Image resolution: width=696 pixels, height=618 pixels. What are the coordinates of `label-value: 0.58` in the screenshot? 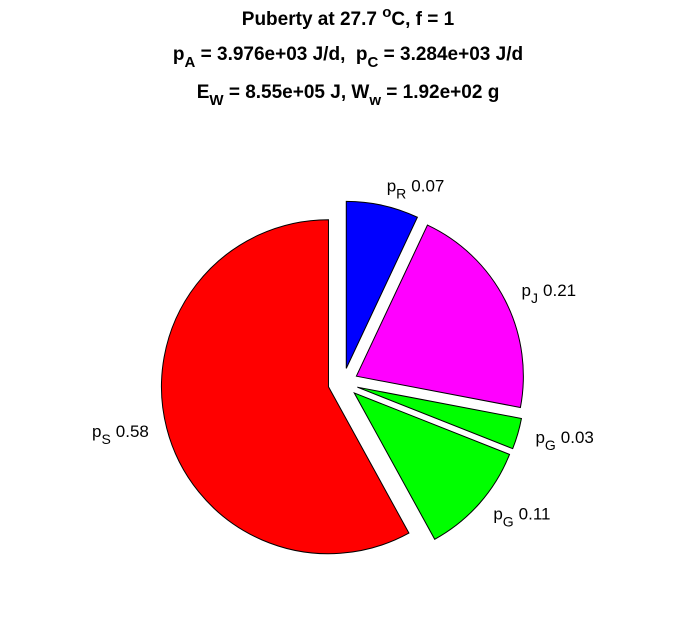 It's located at (132, 431).